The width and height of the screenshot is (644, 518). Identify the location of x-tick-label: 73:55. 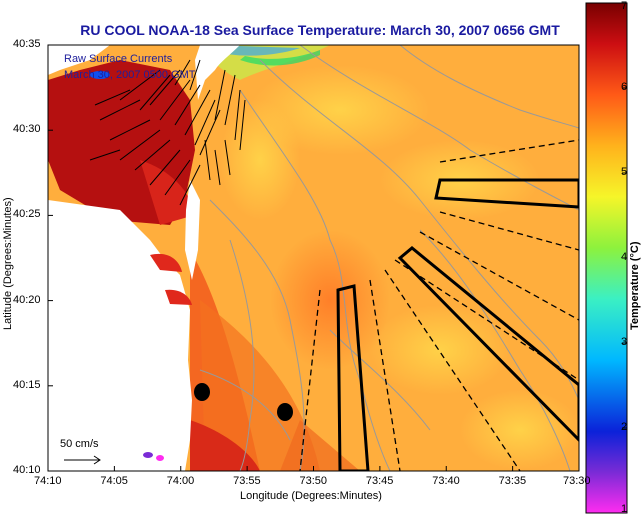
(247, 481).